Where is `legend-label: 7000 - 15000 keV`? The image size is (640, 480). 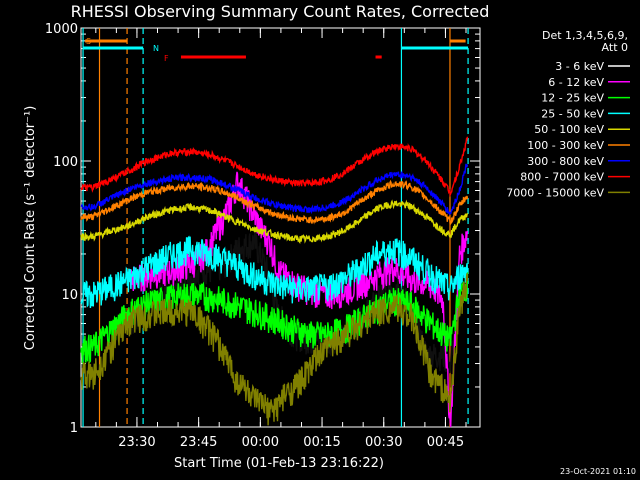 legend-label: 7000 - 15000 keV is located at coordinates (555, 192).